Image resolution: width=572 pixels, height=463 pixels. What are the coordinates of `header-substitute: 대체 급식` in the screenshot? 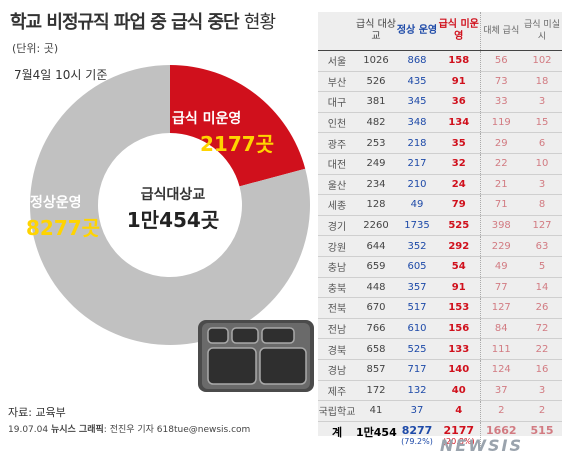 It's located at (501, 31).